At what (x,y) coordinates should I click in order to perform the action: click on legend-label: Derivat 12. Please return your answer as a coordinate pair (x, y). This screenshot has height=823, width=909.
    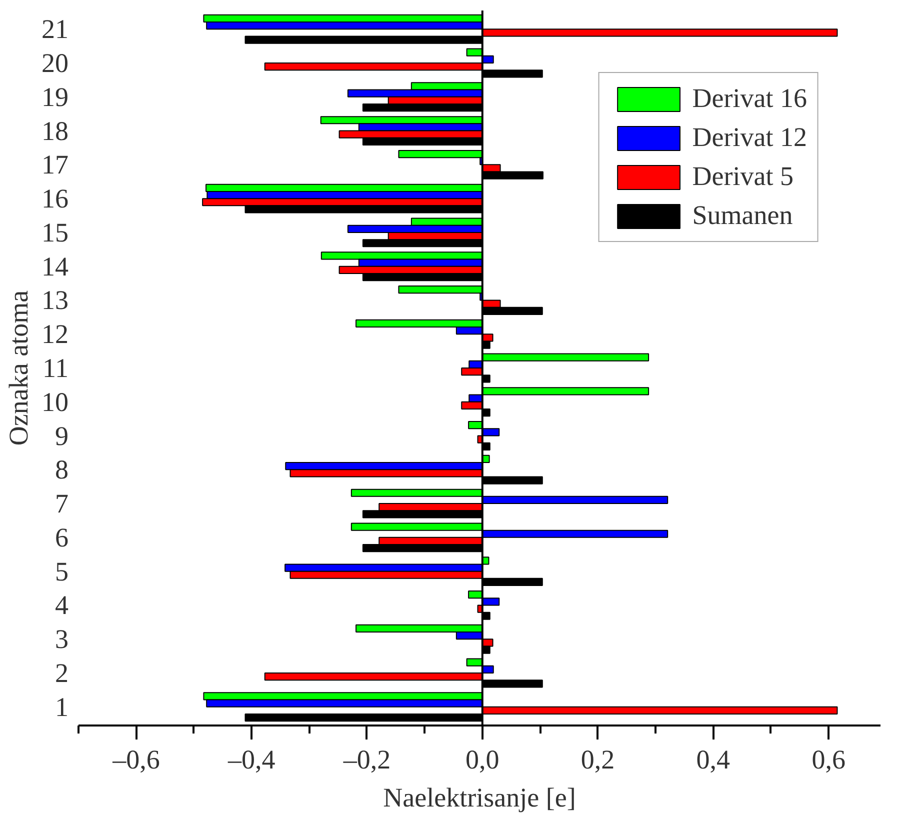
    Looking at the image, I should click on (749, 137).